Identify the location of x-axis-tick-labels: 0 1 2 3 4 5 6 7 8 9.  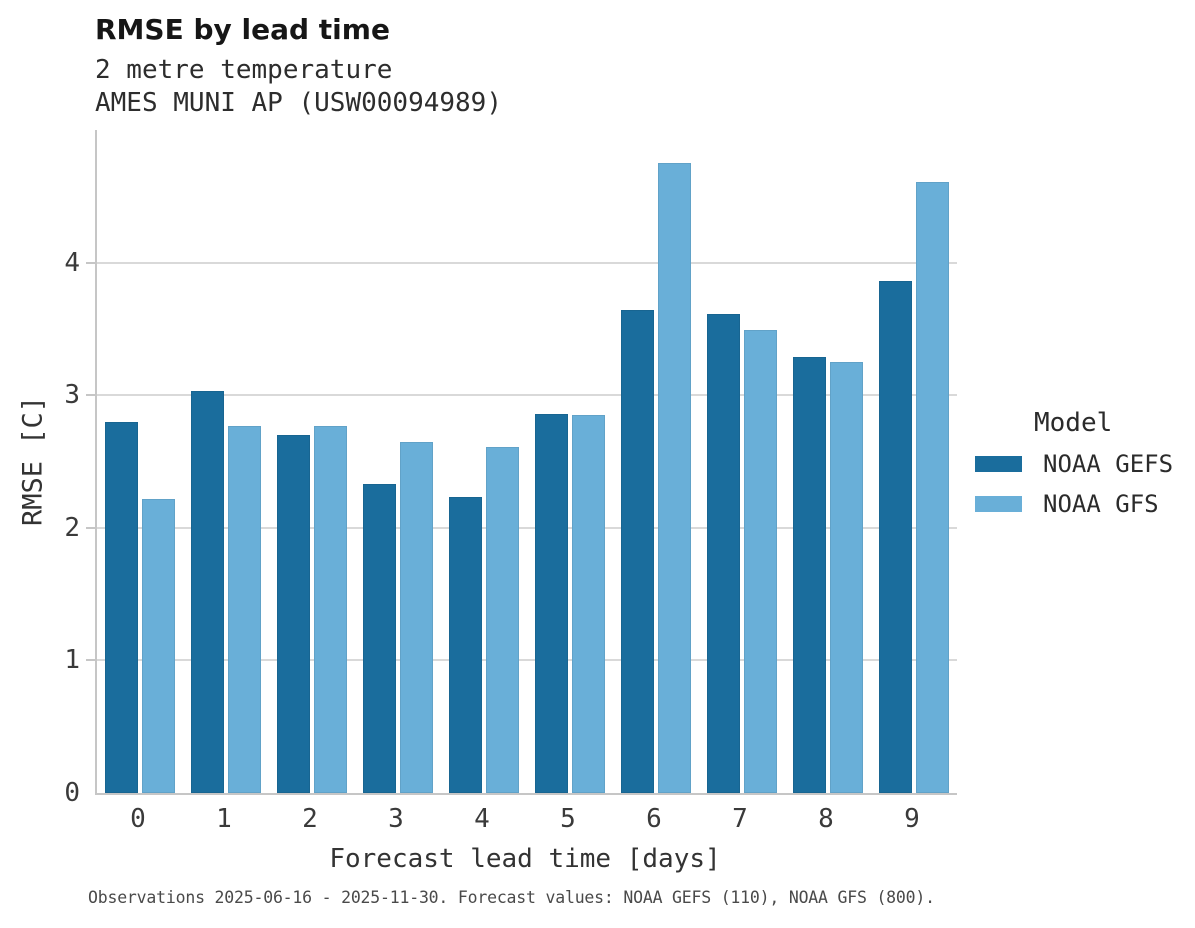
(525, 819).